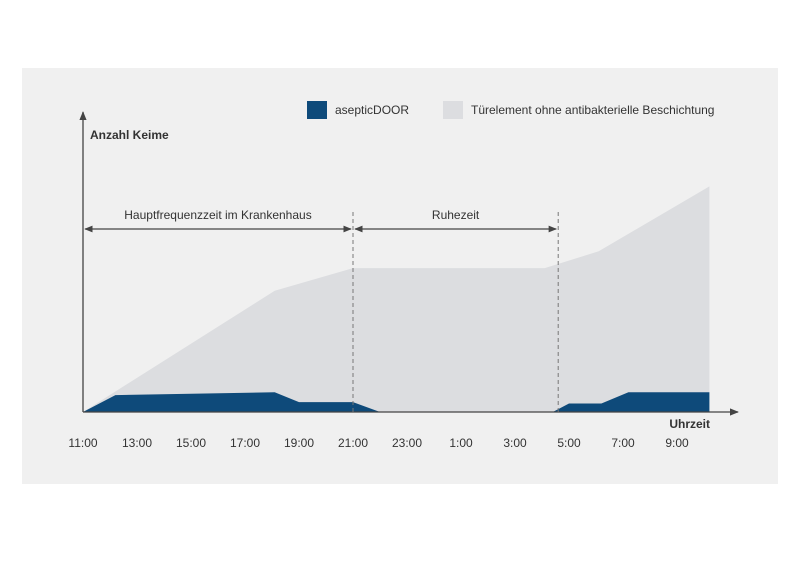 This screenshot has height=569, width=800. Describe the element at coordinates (515, 443) in the screenshot. I see `x-tick-label: 3:00` at that location.